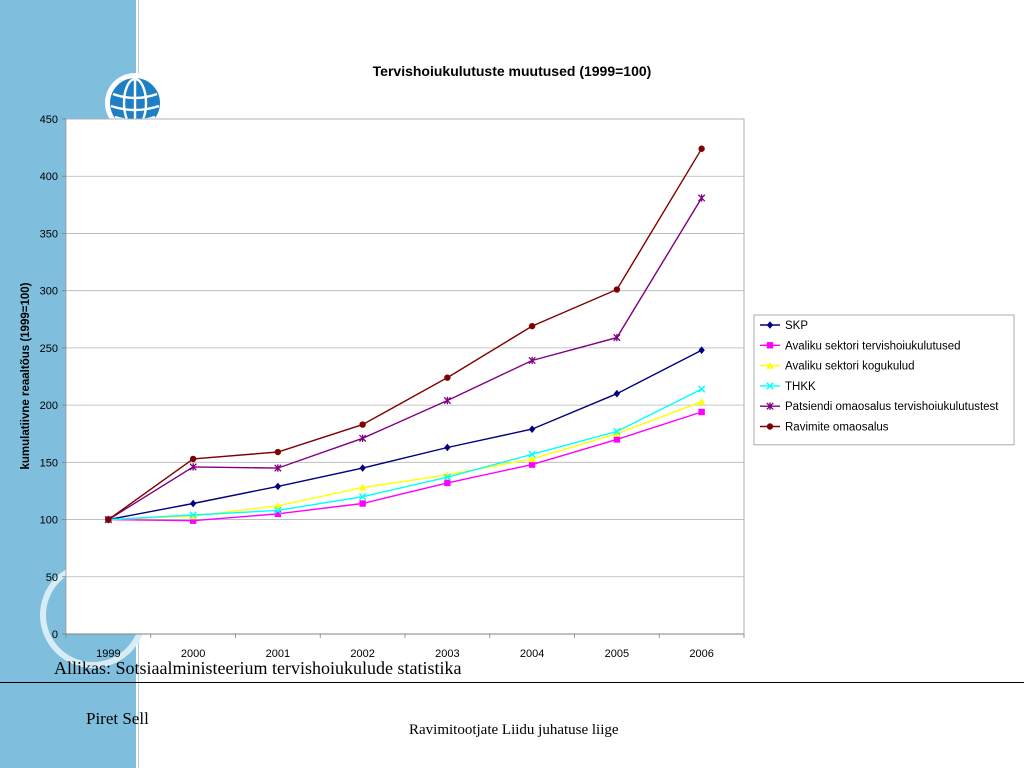 The height and width of the screenshot is (768, 1024). Describe the element at coordinates (49, 349) in the screenshot. I see `y-tick-label: 250` at that location.